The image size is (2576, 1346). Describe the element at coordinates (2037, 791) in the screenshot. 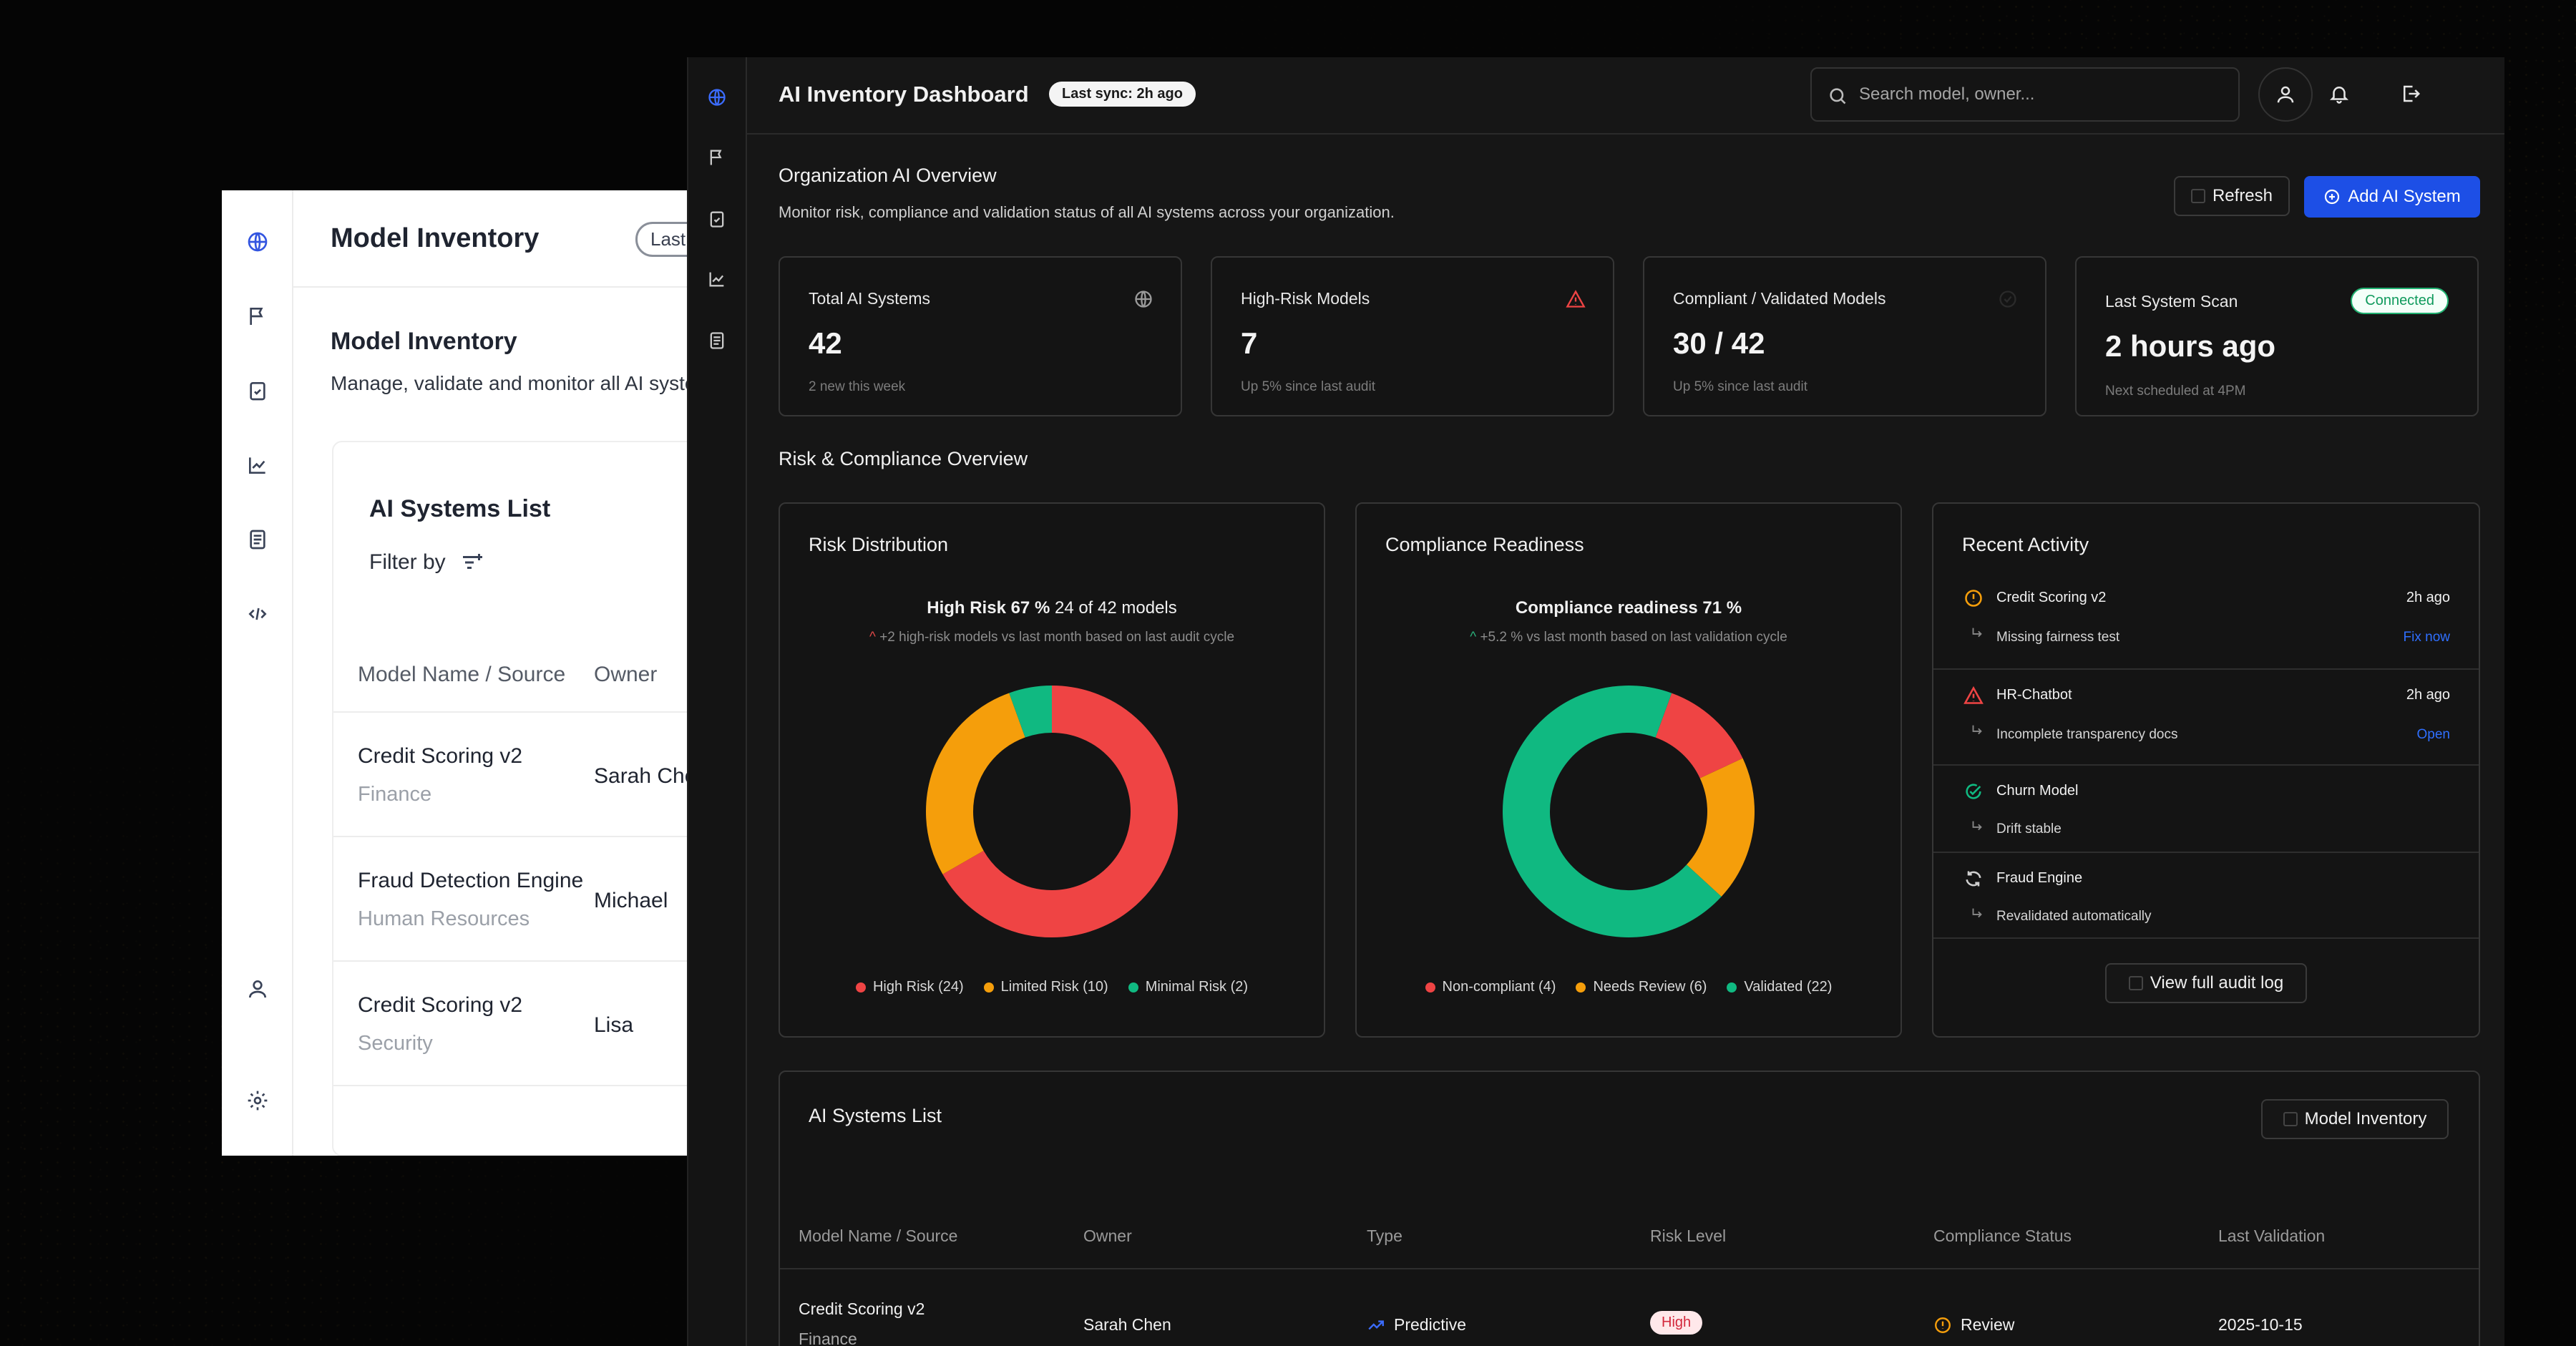

I see `activity-name: Churn Model` at that location.